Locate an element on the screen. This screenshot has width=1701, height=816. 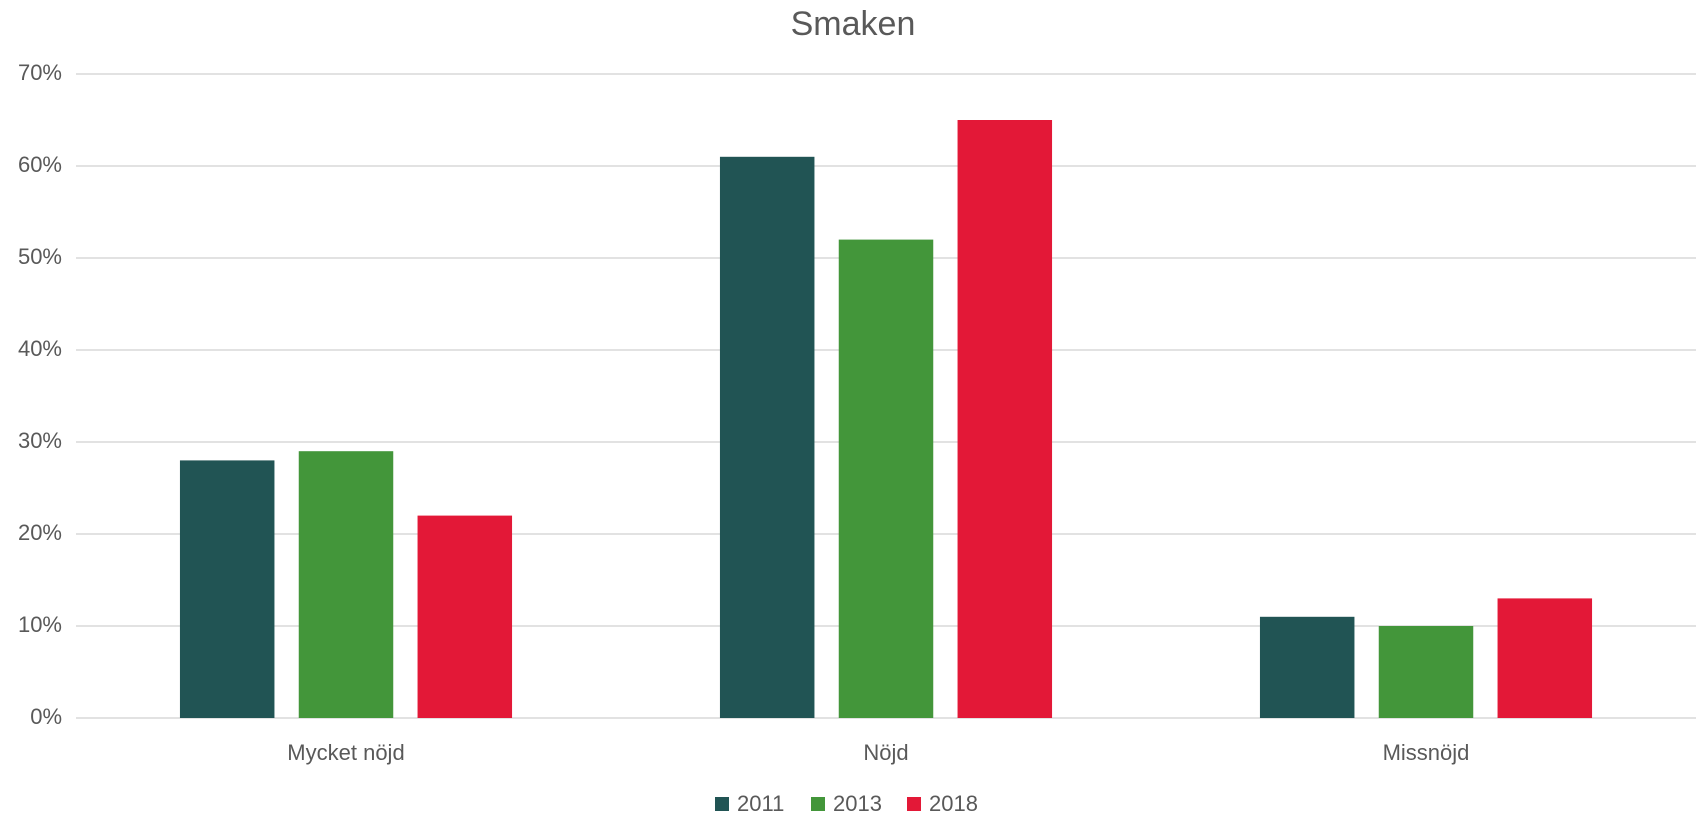
y-tick-label: 30% is located at coordinates (40, 440).